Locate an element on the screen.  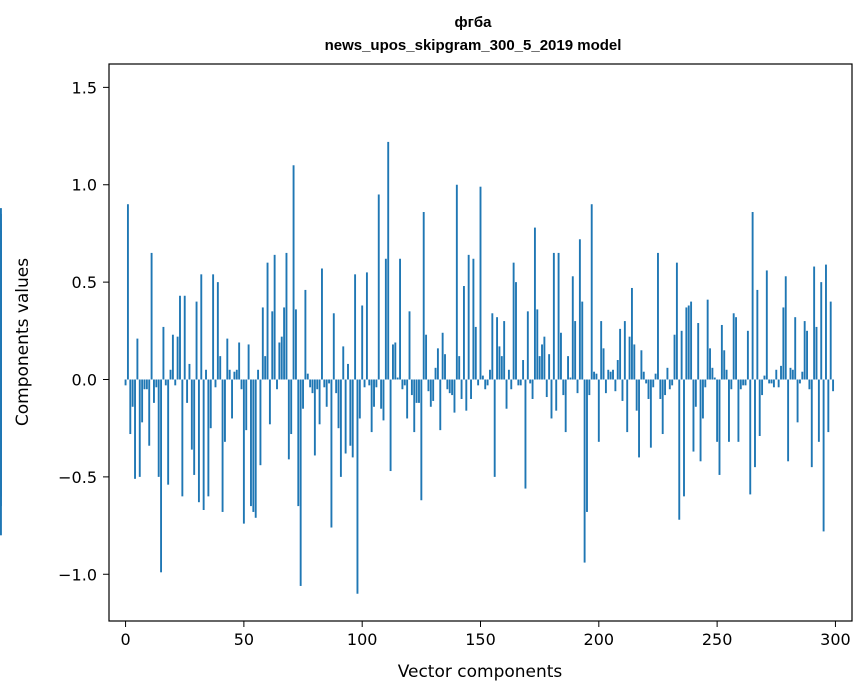
x-tick-label-100: 100 is located at coordinates (362, 639).